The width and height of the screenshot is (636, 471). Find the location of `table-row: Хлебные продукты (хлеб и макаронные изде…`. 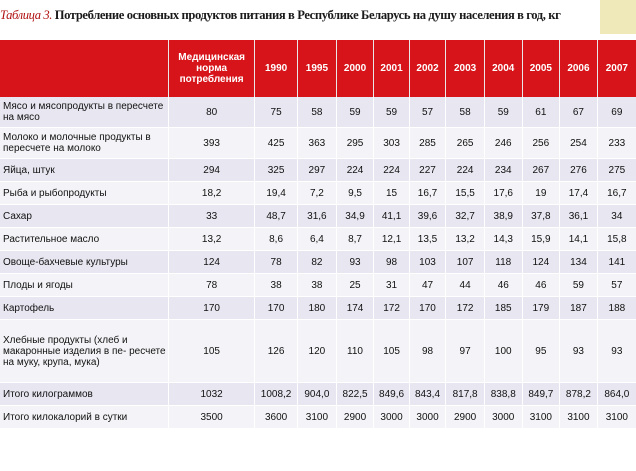

table-row: Хлебные продукты (хлеб и макаронные изде… is located at coordinates (318, 351).